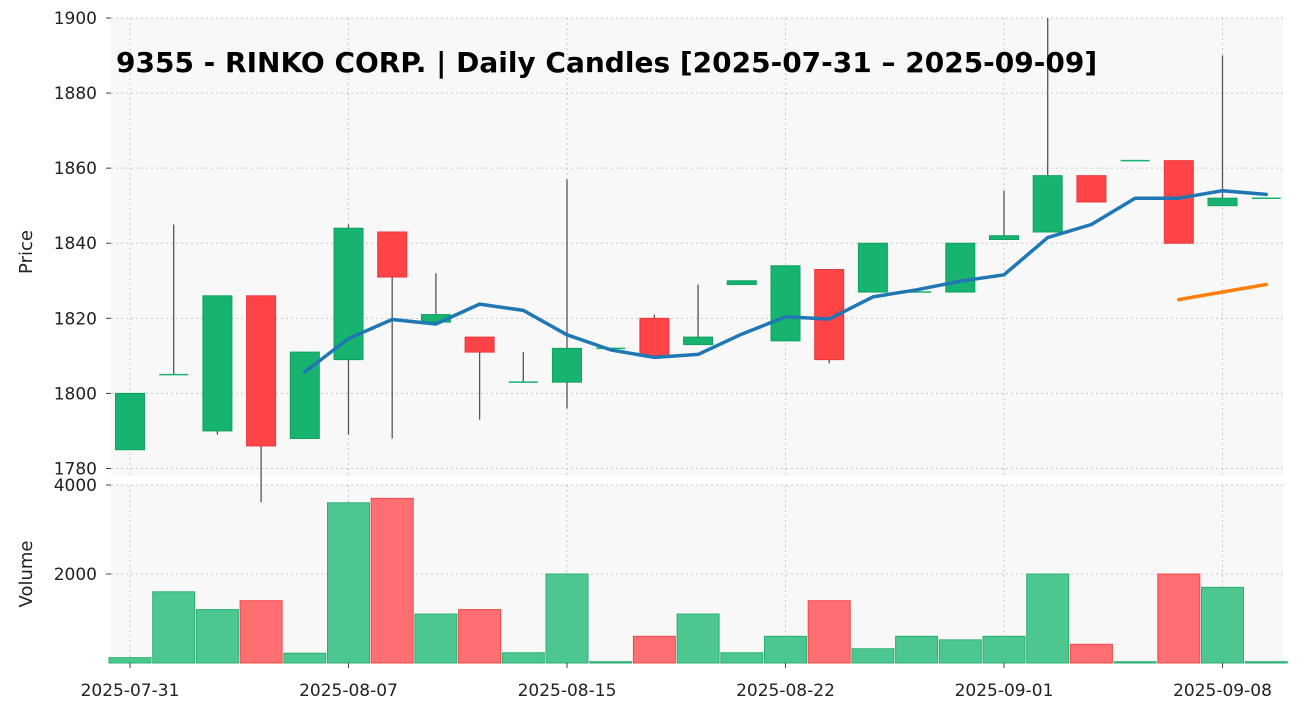 The image size is (1297, 715). Describe the element at coordinates (75, 394) in the screenshot. I see `price-tick-label: 1800` at that location.